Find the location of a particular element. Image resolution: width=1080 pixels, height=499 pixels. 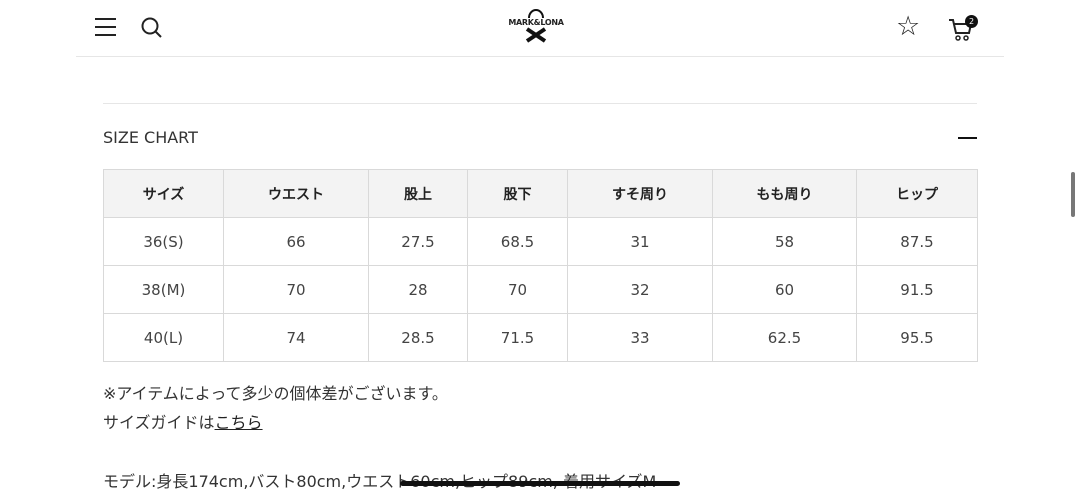

table-cell: 91.5 is located at coordinates (917, 289).